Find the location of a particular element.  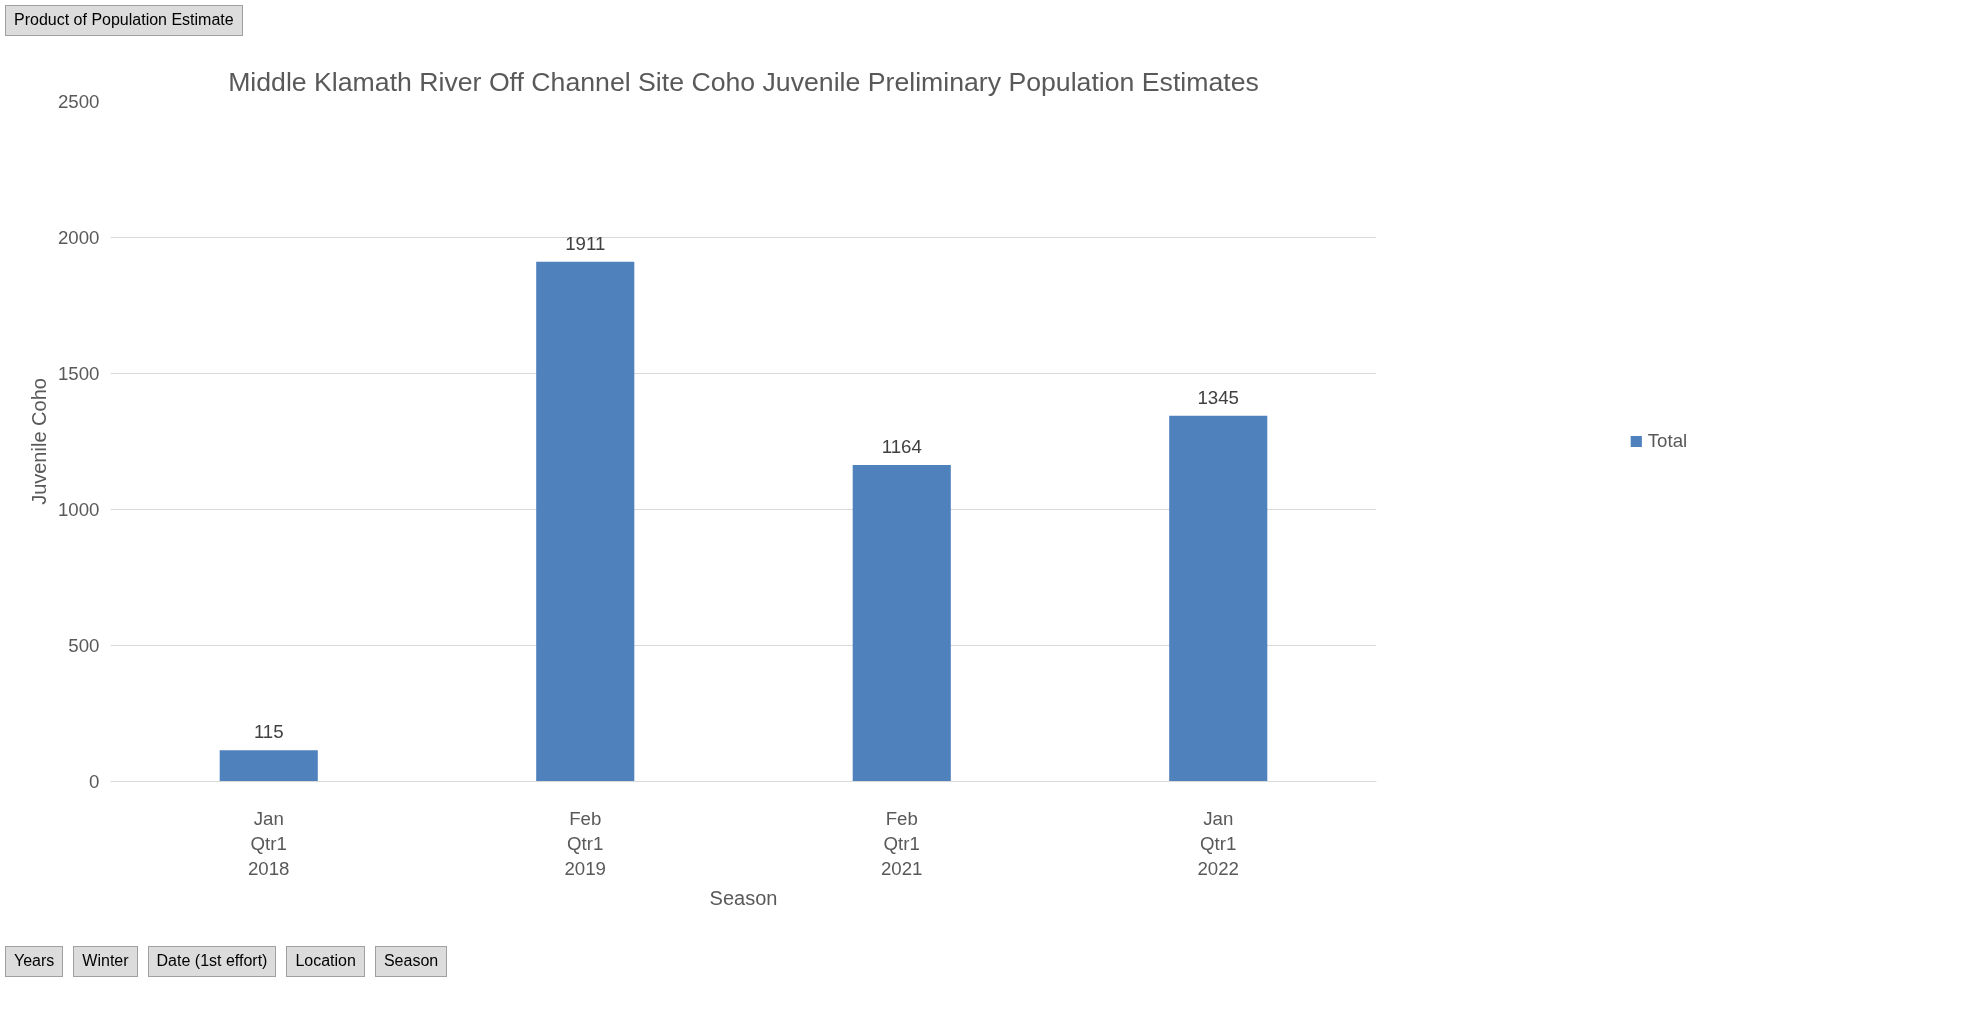

data-label: 1911 is located at coordinates (585, 243).